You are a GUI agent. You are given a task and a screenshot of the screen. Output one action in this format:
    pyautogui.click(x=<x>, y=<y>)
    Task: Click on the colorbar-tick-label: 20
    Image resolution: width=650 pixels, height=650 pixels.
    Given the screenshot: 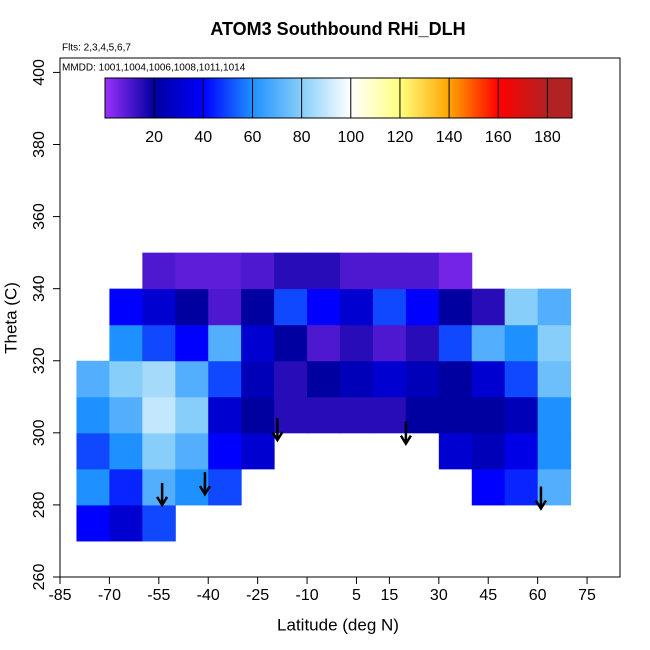 What is the action you would take?
    pyautogui.click(x=154, y=137)
    